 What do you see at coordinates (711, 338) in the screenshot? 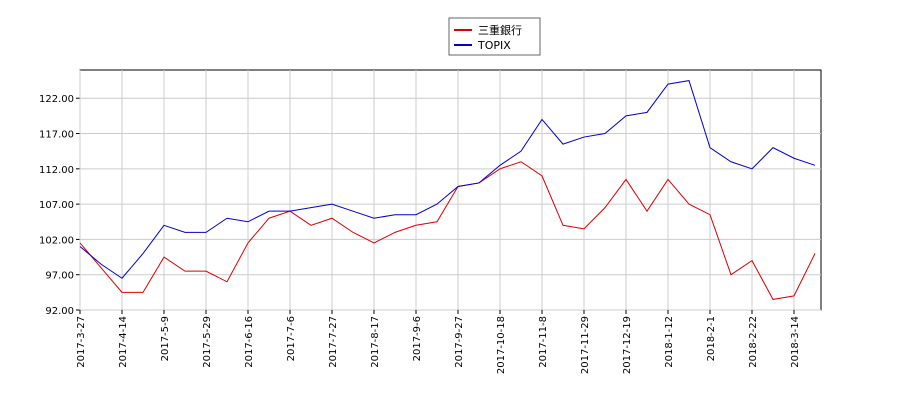
I see `x-tick-label: 2018-2-1` at bounding box center [711, 338].